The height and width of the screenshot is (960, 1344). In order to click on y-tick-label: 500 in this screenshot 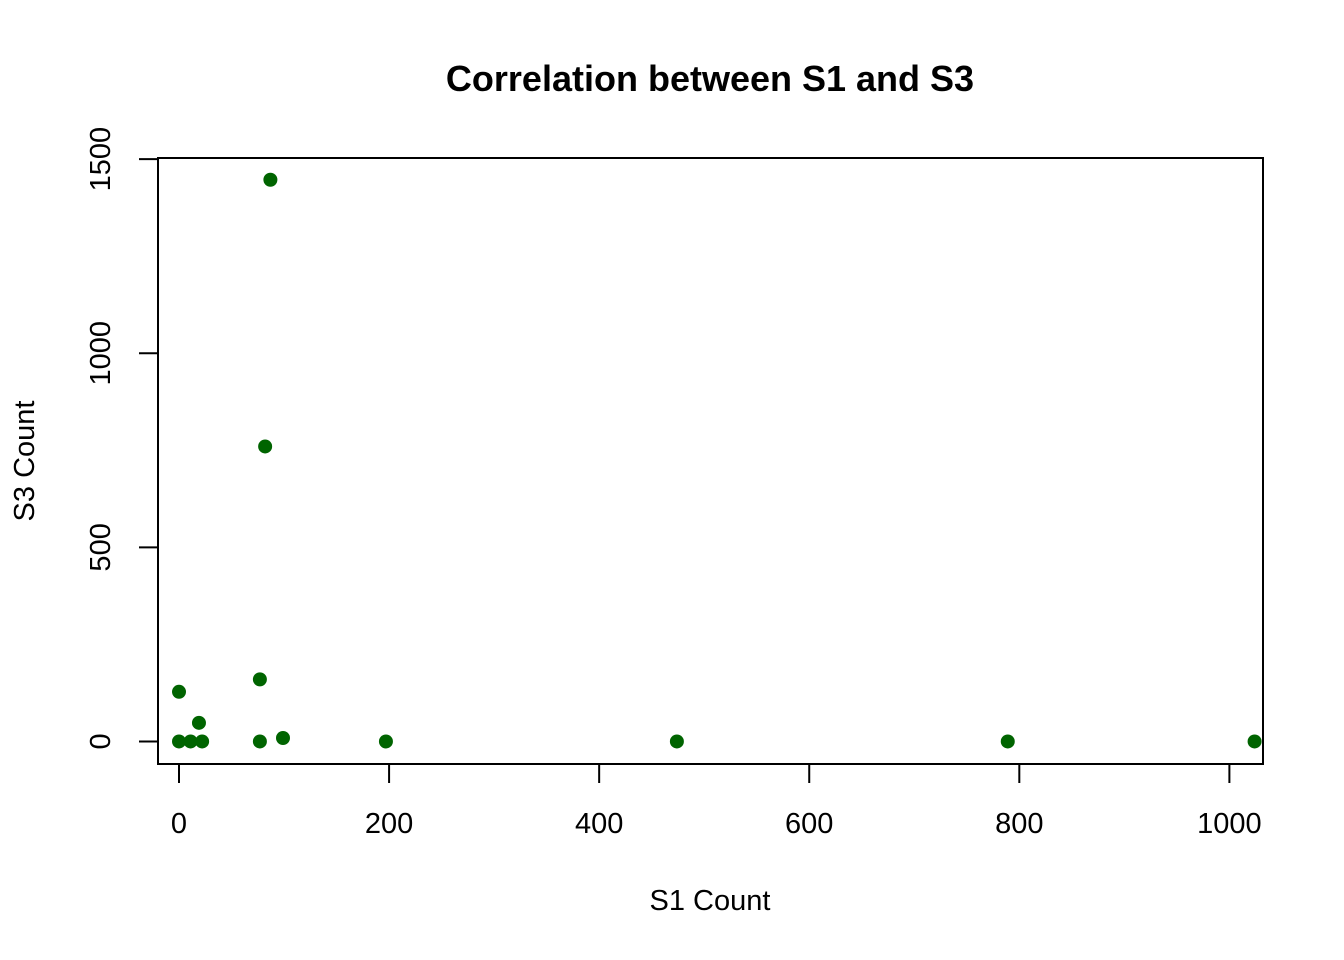, I will do `click(101, 547)`.